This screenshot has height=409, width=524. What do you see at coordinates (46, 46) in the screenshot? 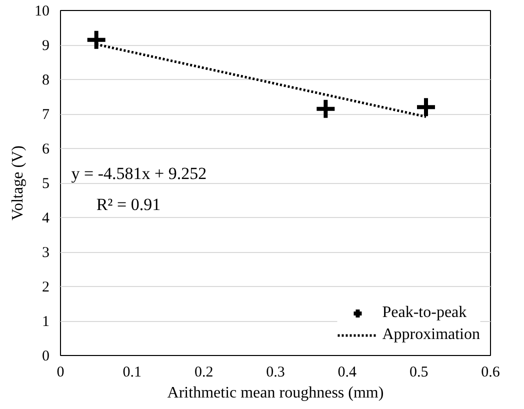
I see `y-tick-label: 9` at bounding box center [46, 46].